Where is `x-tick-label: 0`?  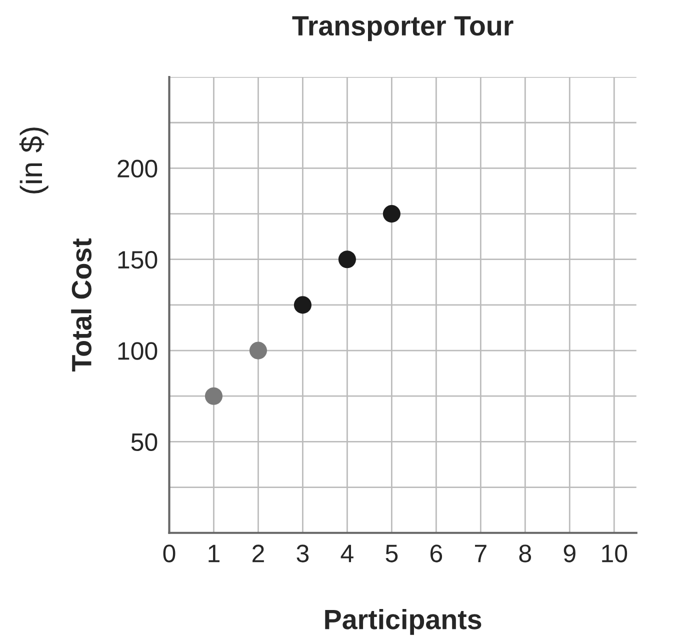 x-tick-label: 0 is located at coordinates (169, 553).